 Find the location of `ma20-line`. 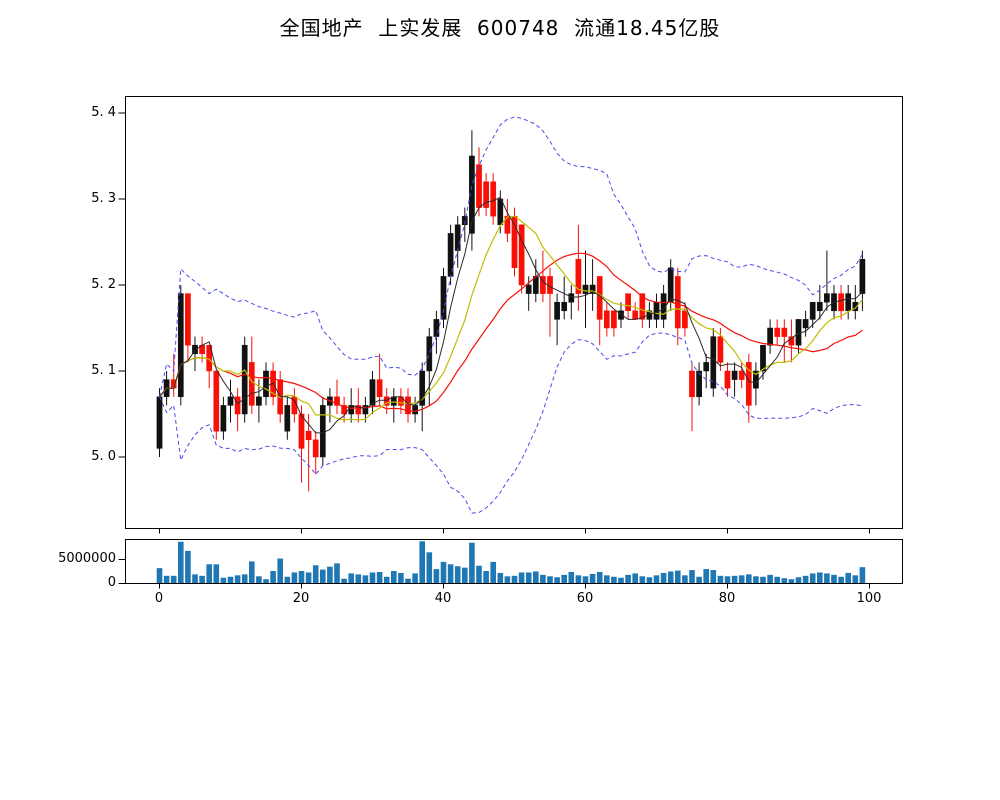

ma20-line is located at coordinates (511, 332).